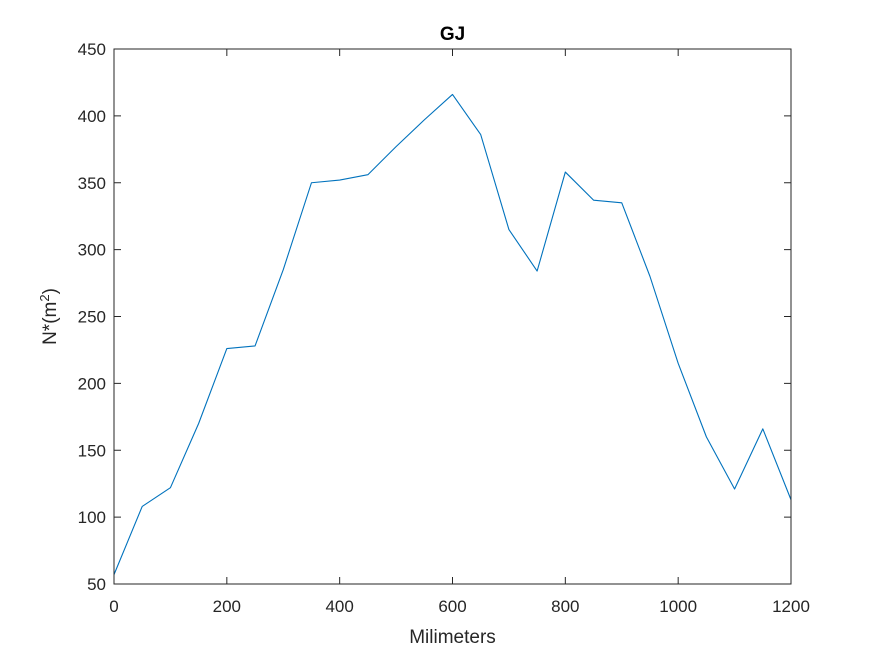 This screenshot has width=875, height=656. I want to click on y-tick-label: 300, so click(92, 250).